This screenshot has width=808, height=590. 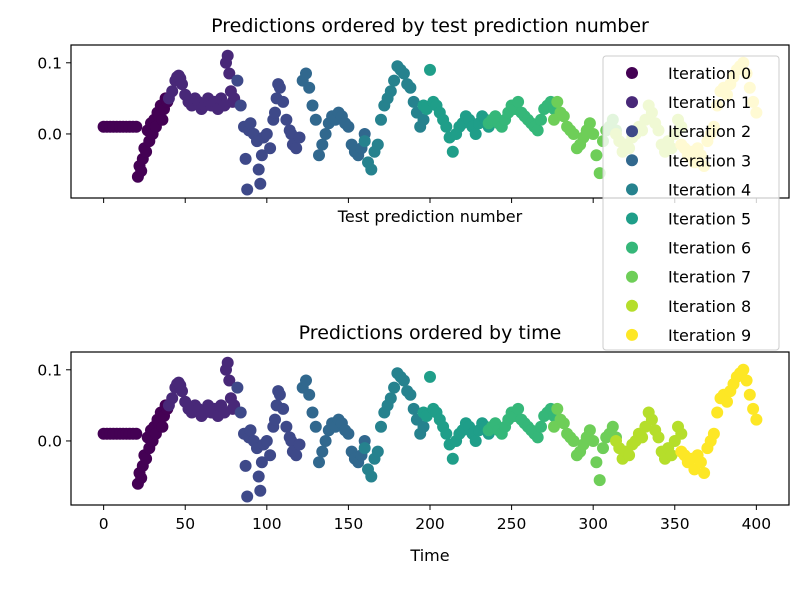 I want to click on legend-label-9: Iteration 9, so click(x=709, y=335).